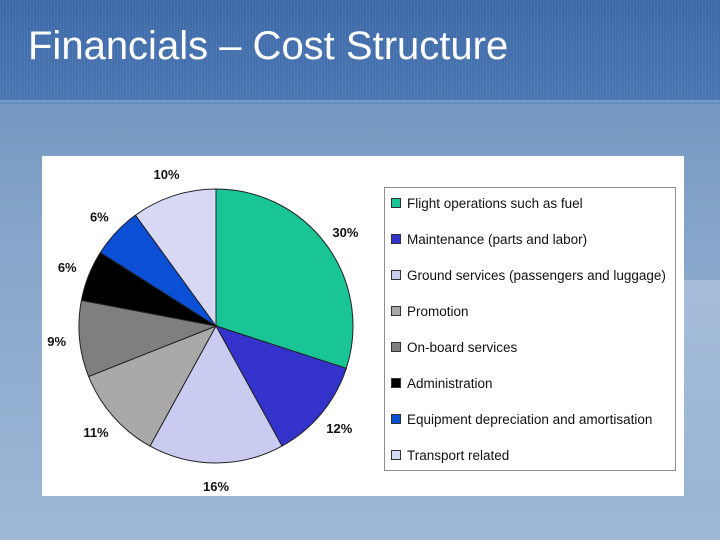 This screenshot has width=720, height=540. I want to click on legend-item: Ground services (passengers and luggage), so click(528, 275).